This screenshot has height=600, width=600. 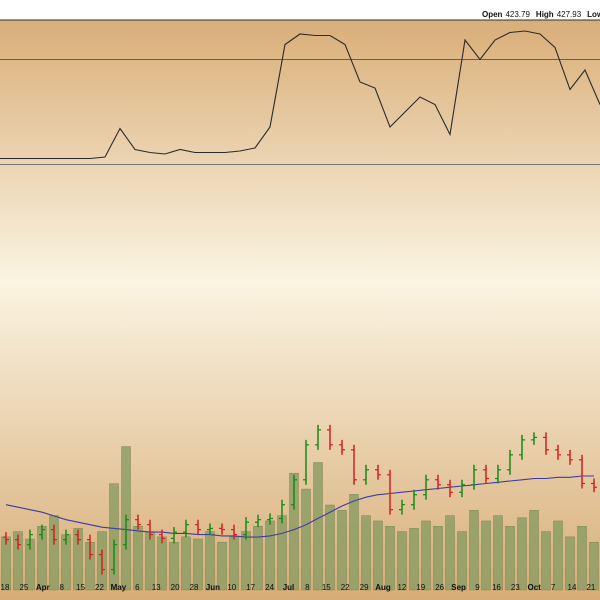 I want to click on header-bar, so click(x=300, y=10).